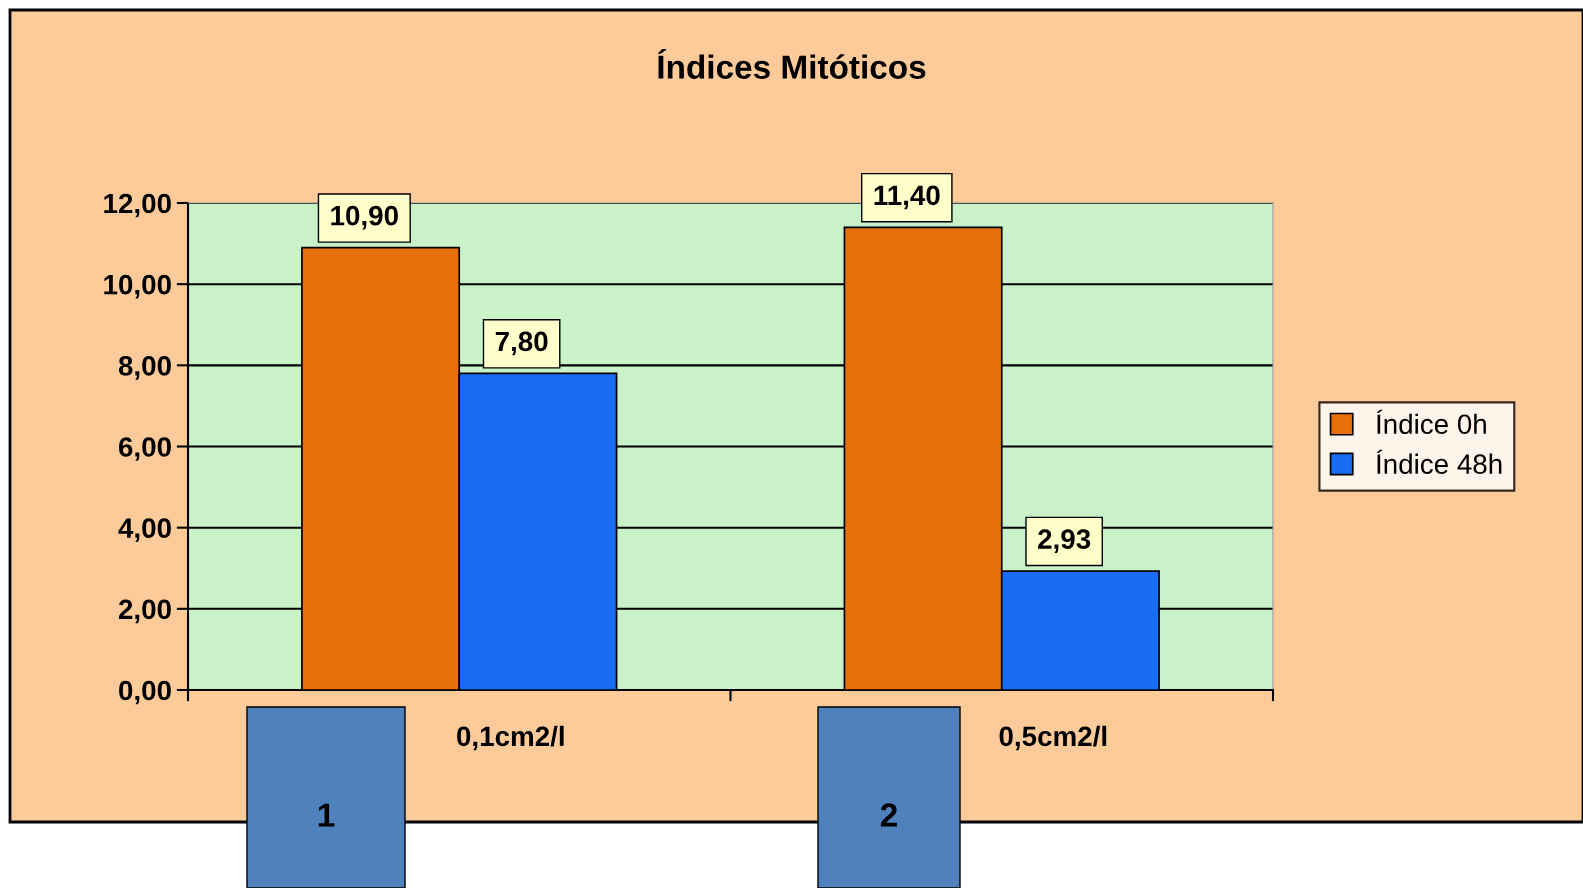 The image size is (1583, 888). What do you see at coordinates (145, 692) in the screenshot?
I see `y-tick-label: 0,00` at bounding box center [145, 692].